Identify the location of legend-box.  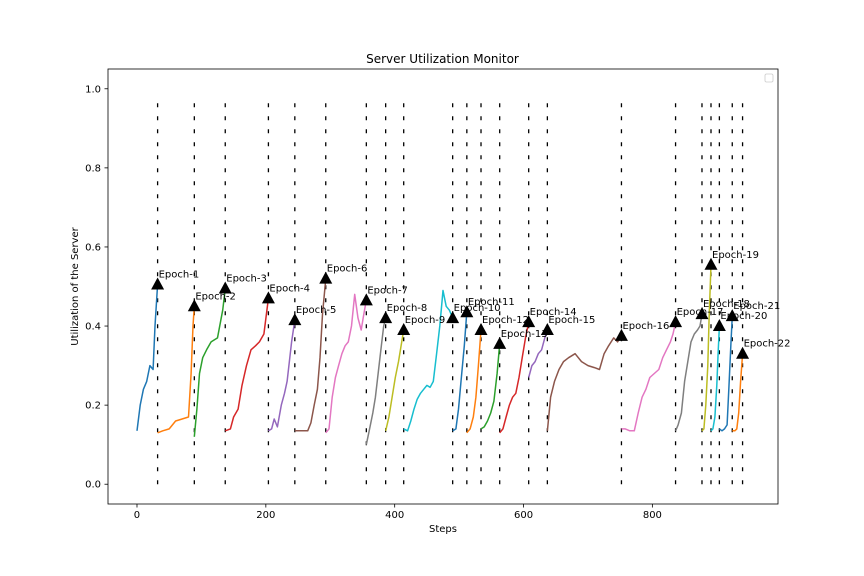
(769, 78).